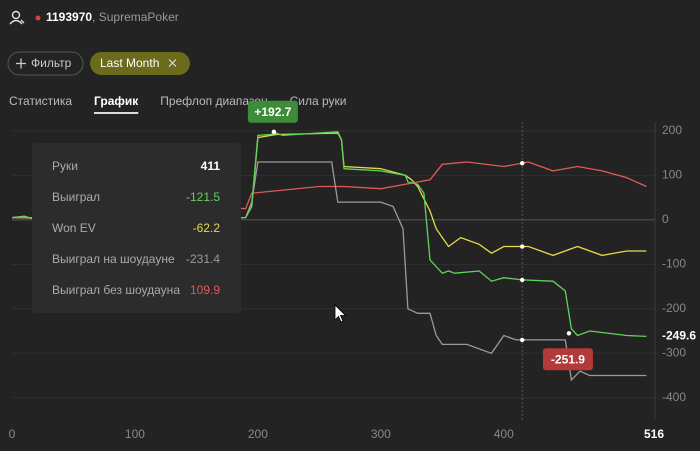  I want to click on end-value-label: -249.6, so click(679, 336).